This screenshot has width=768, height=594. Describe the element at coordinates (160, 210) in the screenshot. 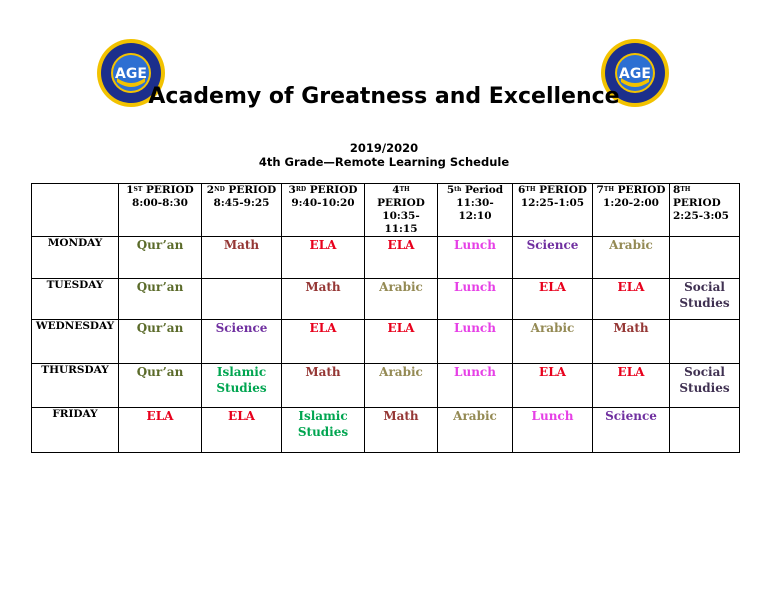

I see `period-header: 1ST PERIOD 8:00-8:30` at that location.